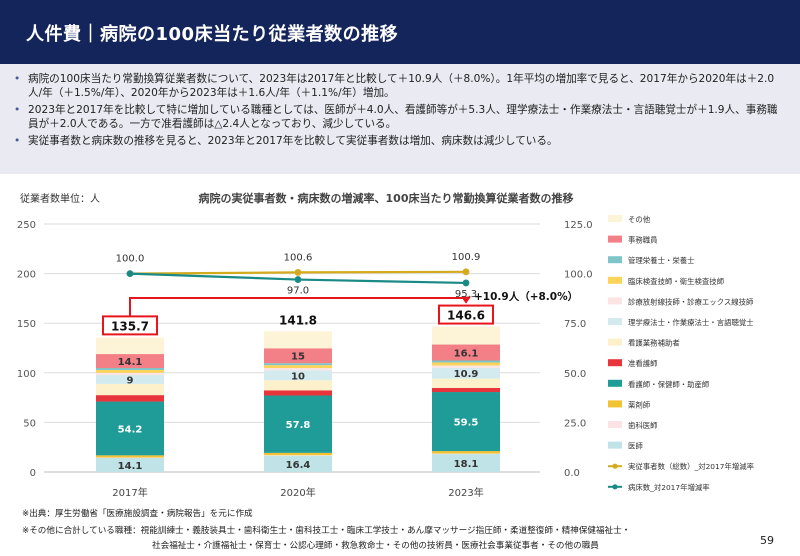  I want to click on legend-label: 理学療法士・作業療法士・言語聴覚士, so click(691, 322).